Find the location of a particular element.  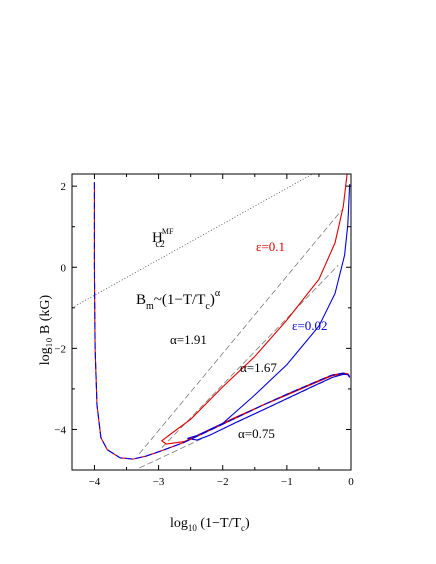

hc2-label: HMF c2 is located at coordinates (163, 238).